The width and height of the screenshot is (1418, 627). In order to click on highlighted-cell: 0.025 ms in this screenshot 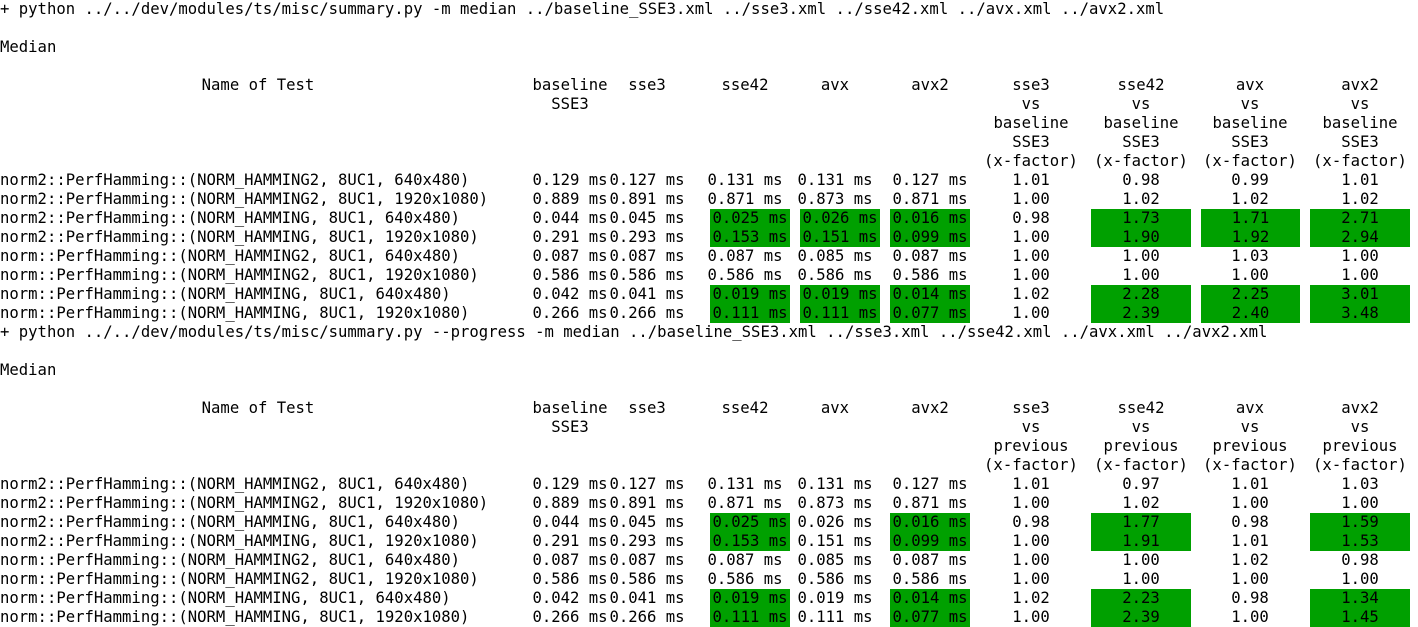, I will do `click(750, 522)`.